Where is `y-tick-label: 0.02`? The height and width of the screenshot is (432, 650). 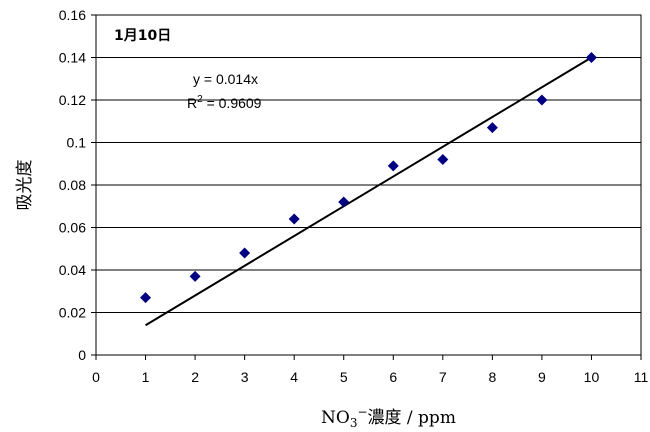
y-tick-label: 0.02 is located at coordinates (72, 313).